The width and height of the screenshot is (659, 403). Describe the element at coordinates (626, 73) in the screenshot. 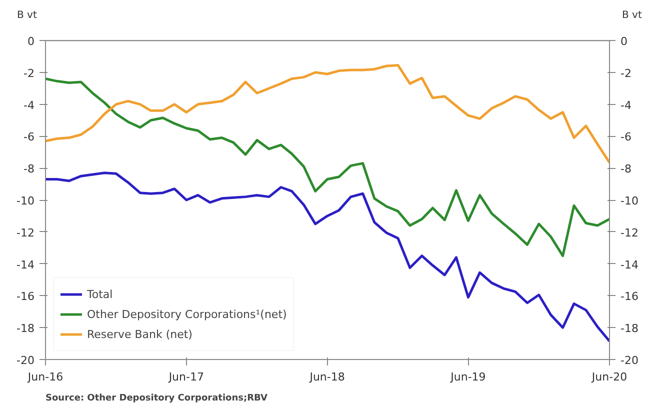

I see `y2-tick-label: -2` at that location.